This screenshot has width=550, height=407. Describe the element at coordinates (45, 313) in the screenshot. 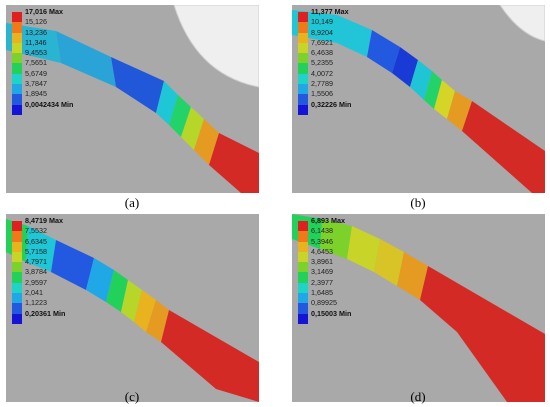

I see `legend-label-min: 0,20361 Min` at that location.